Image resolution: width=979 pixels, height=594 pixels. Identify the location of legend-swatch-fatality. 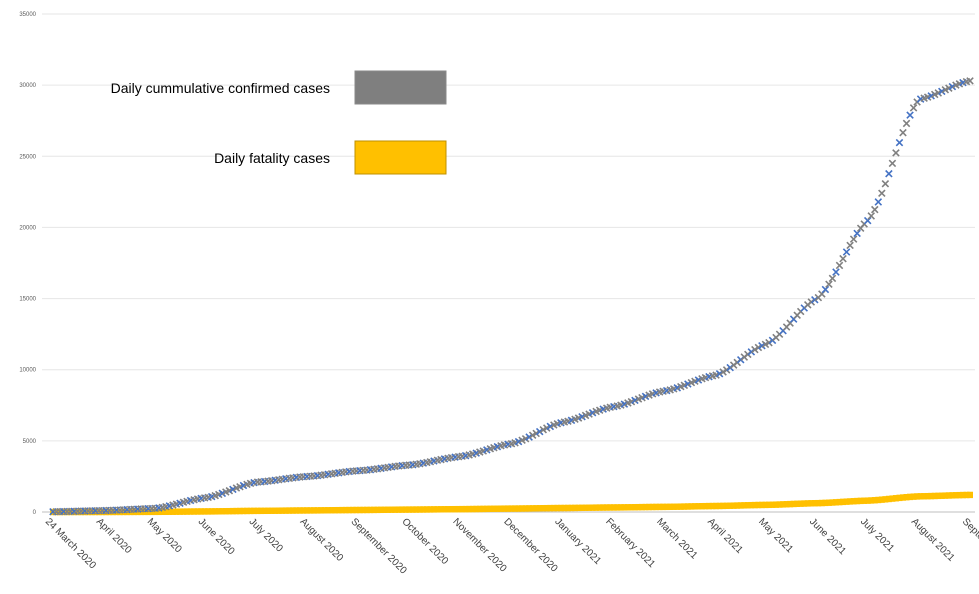
(400, 157).